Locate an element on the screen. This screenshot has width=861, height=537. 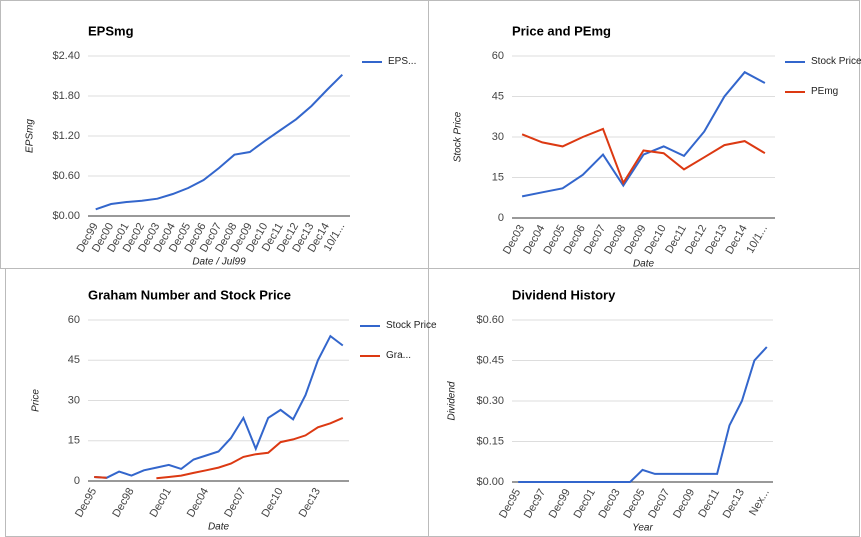
y-tick-label: $2.40 is located at coordinates (66, 56).